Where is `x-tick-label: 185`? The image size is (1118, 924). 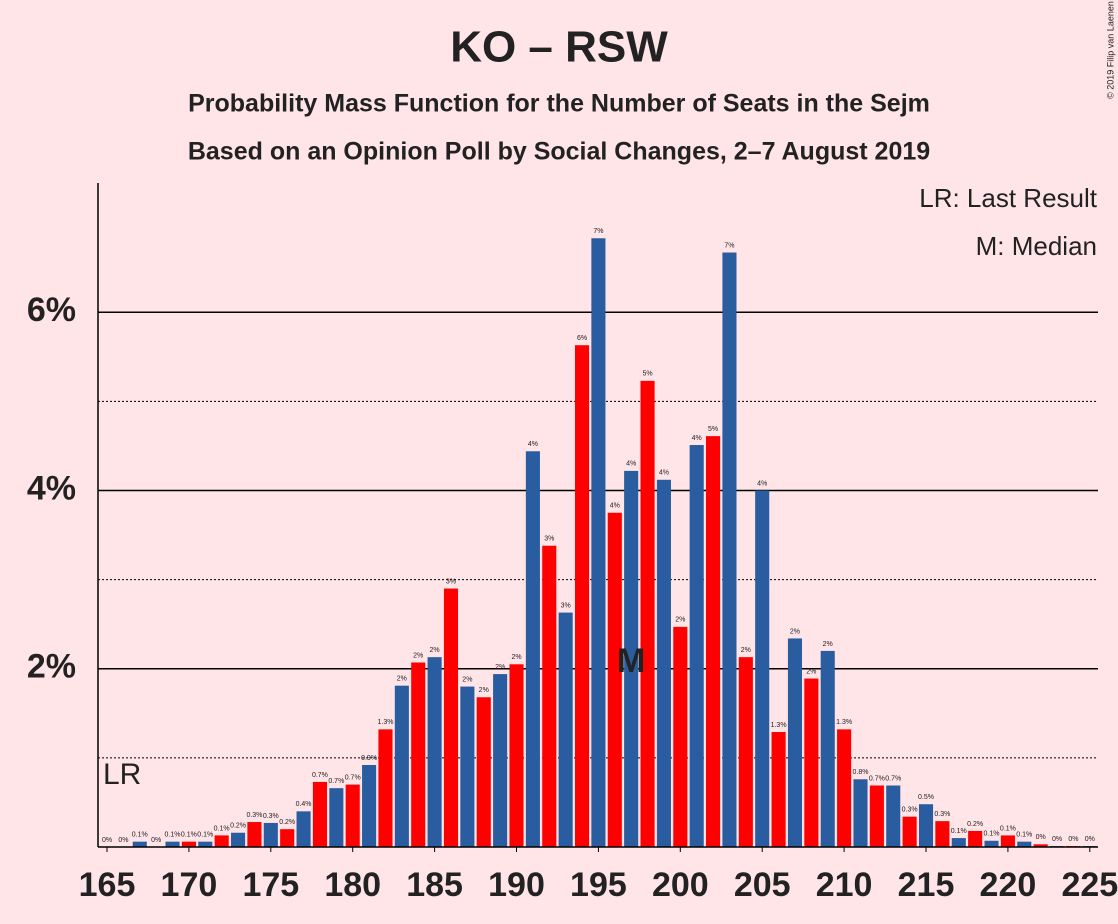 x-tick-label: 185 is located at coordinates (434, 885).